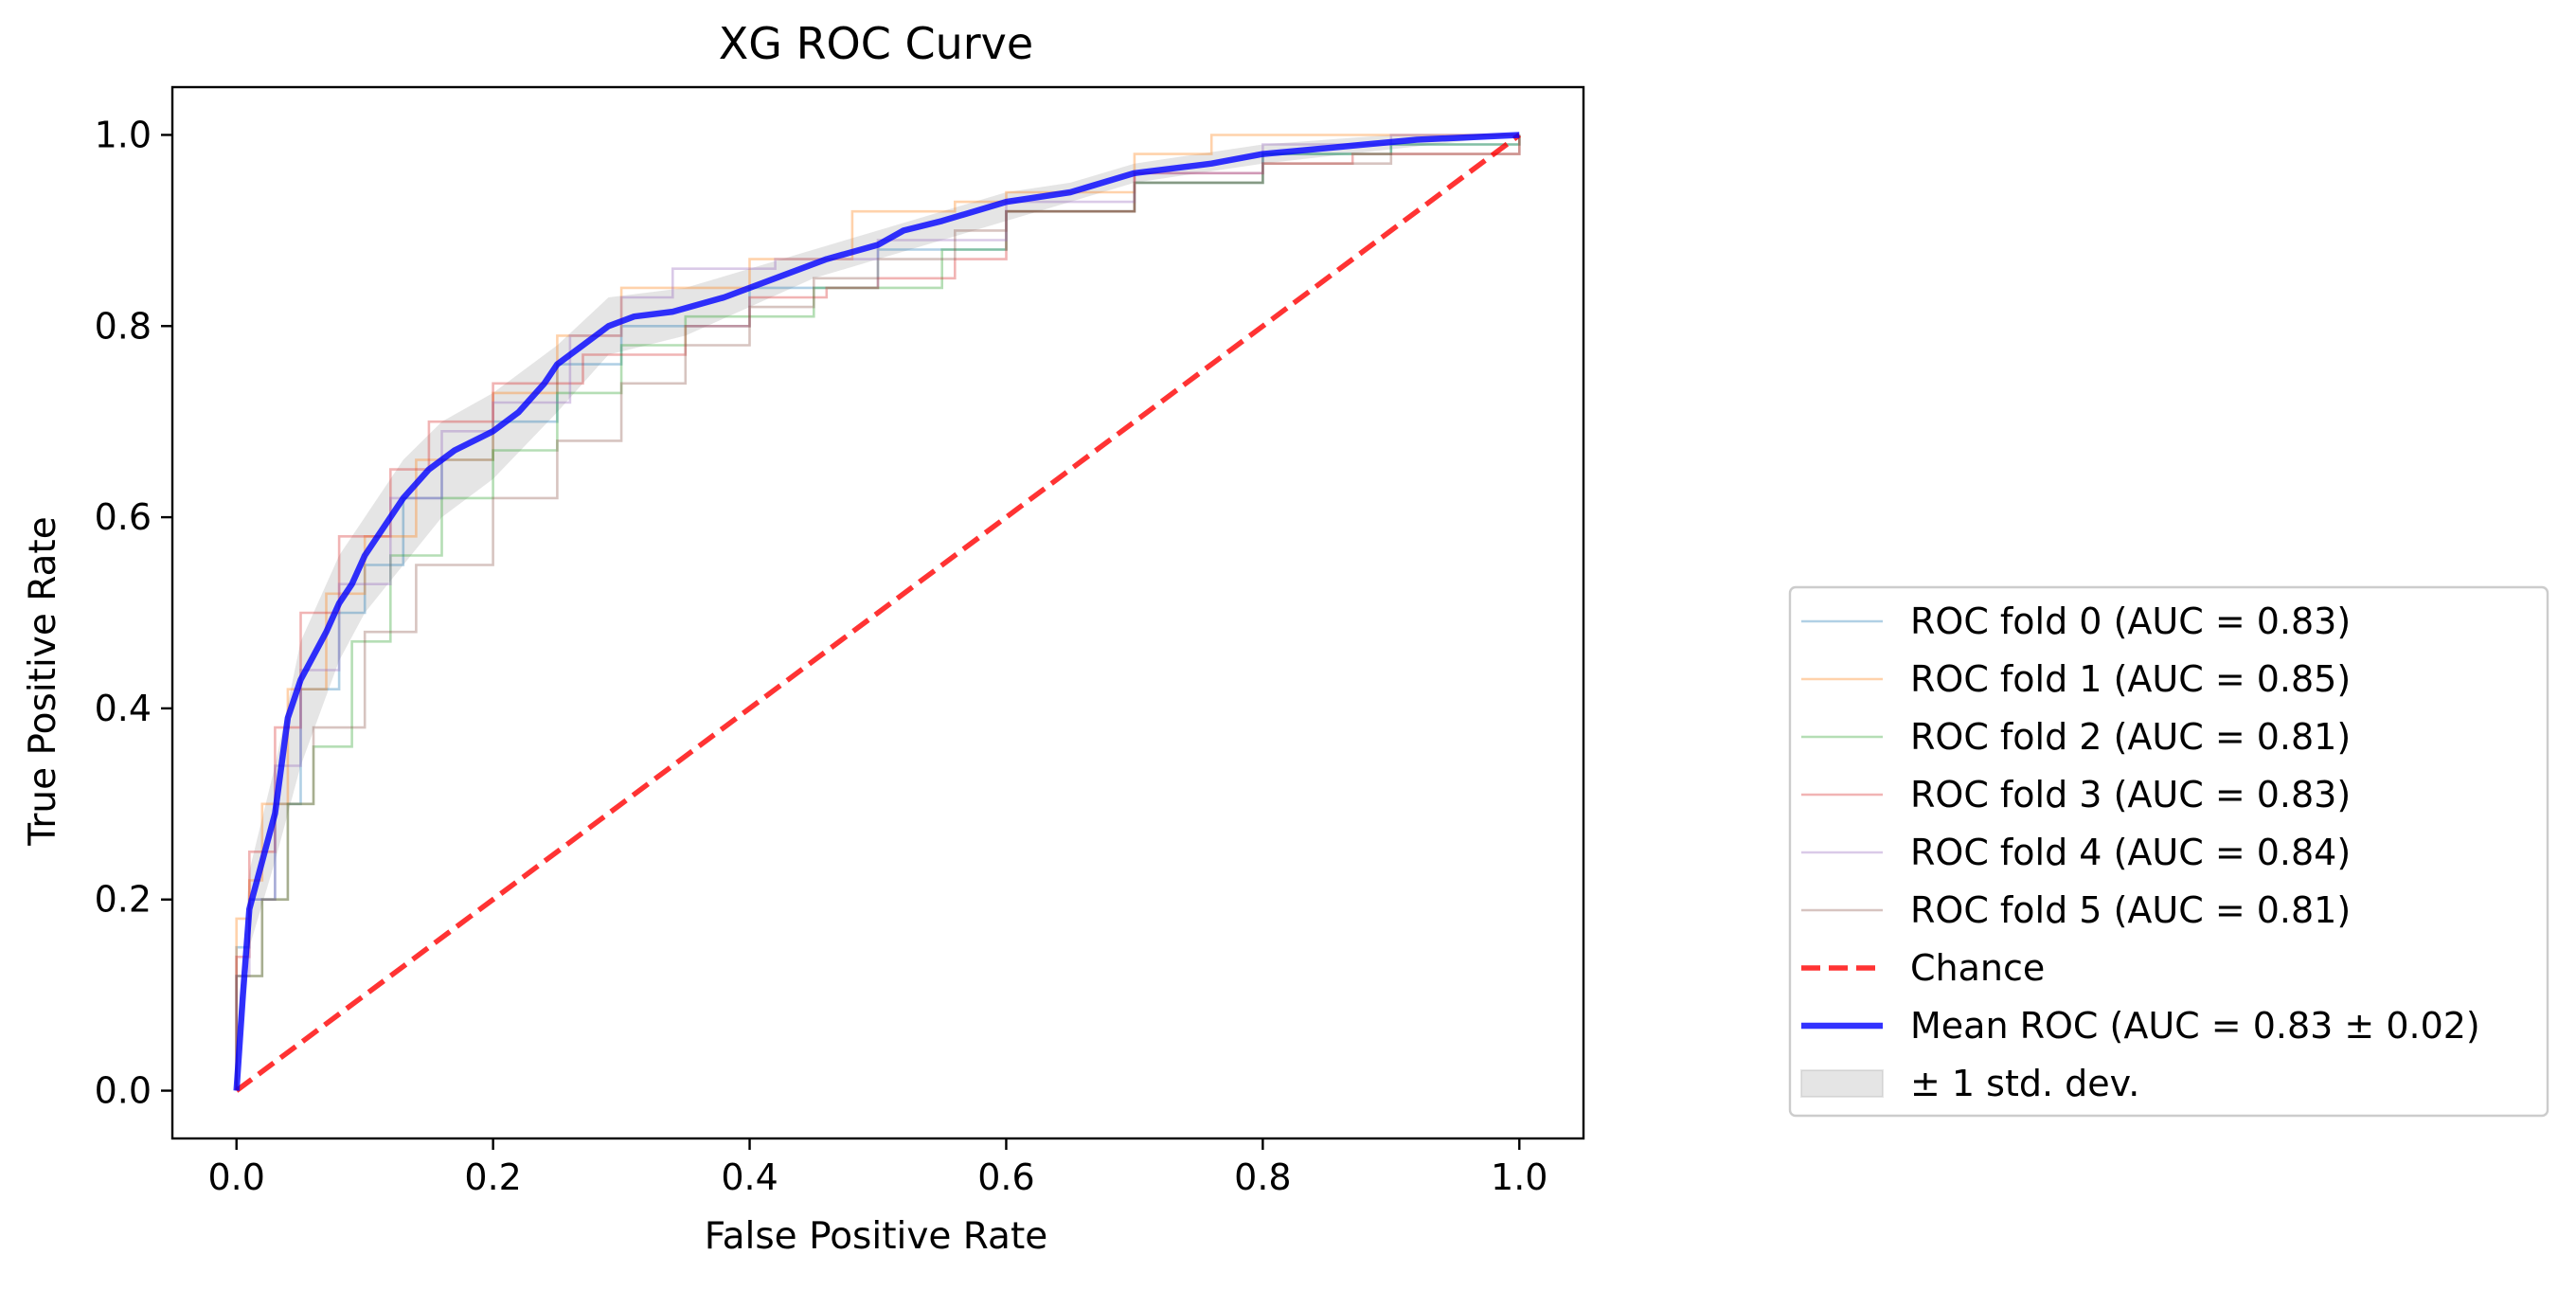 The image size is (2576, 1290). I want to click on legend-fold-4-label: ROC fold 4 (AUC = 0.84), so click(2130, 853).